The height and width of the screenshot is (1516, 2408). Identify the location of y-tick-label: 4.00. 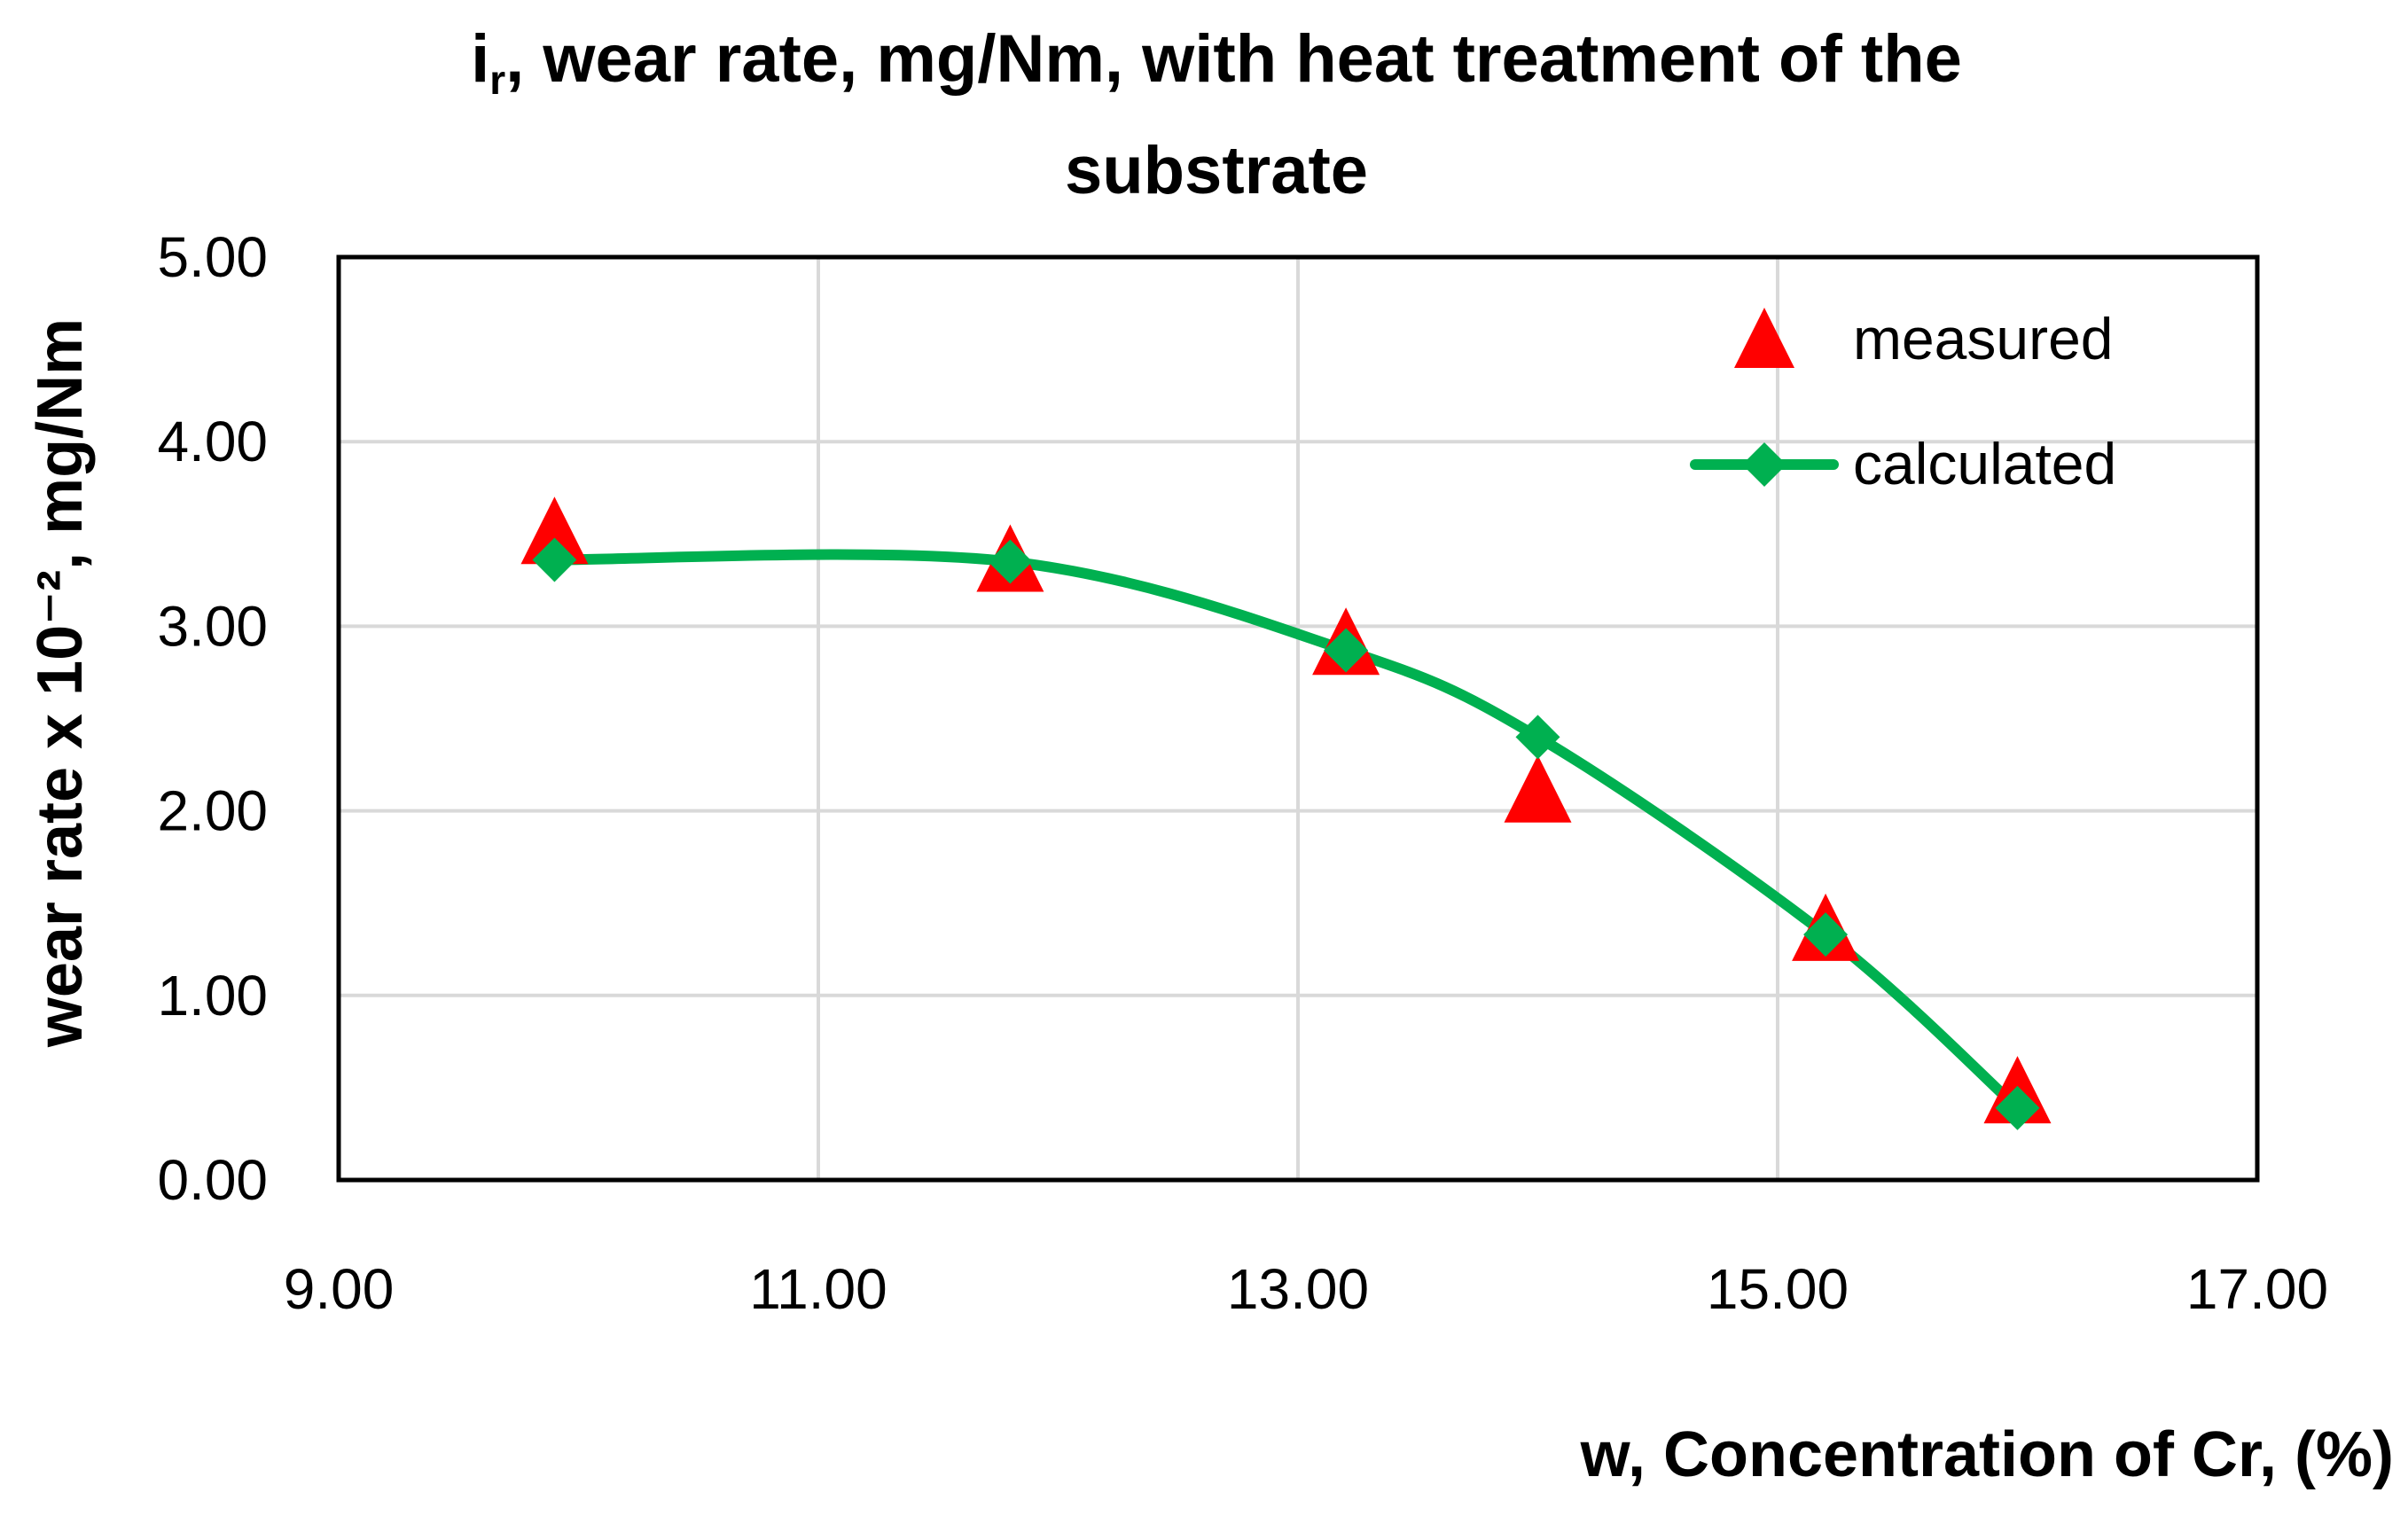
(212, 441).